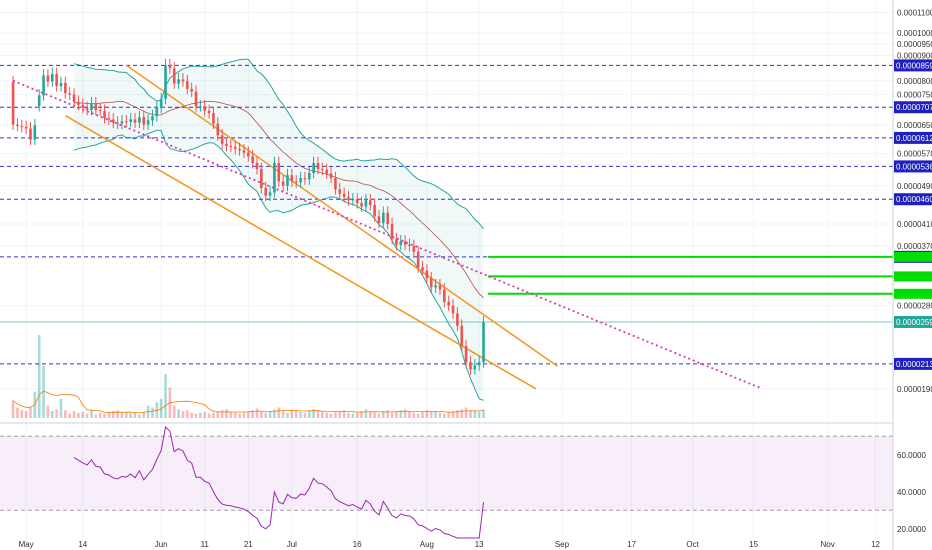  Describe the element at coordinates (914, 389) in the screenshot. I see `y-tick-label: 0.00001900` at that location.